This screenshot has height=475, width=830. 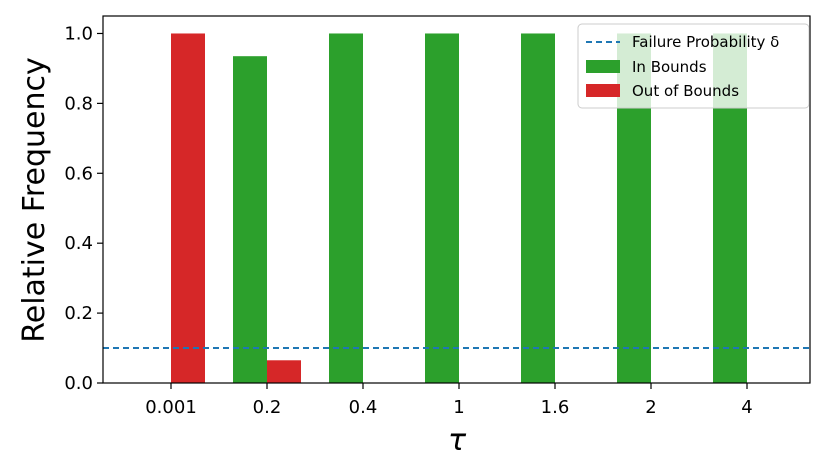 What do you see at coordinates (78, 103) in the screenshot?
I see `y-tick-label: 0.8` at bounding box center [78, 103].